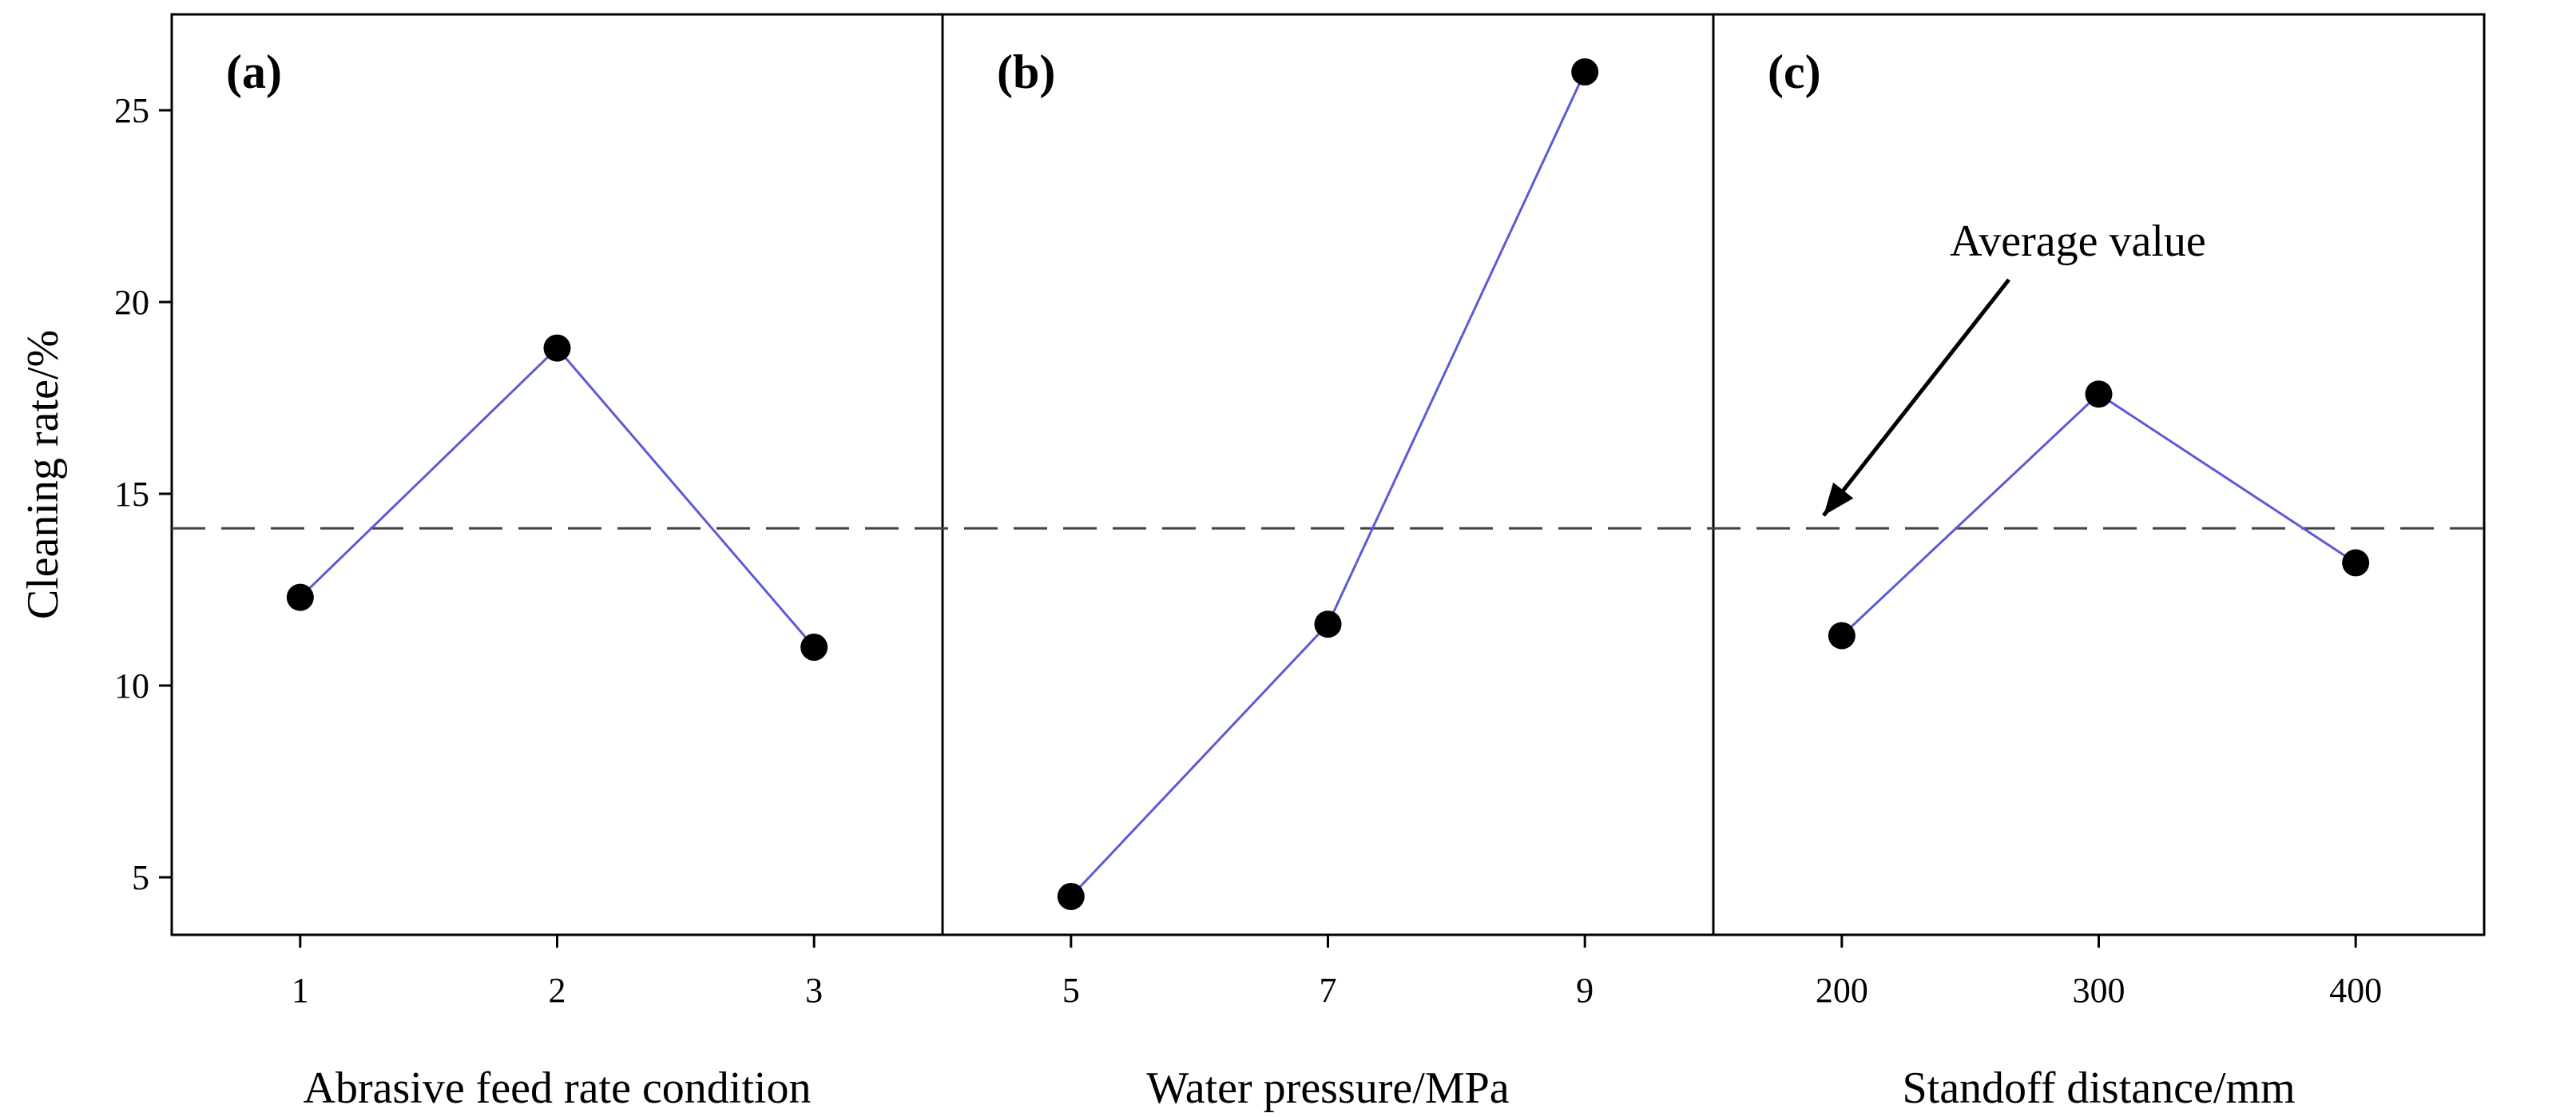 The image size is (2576, 1117). Describe the element at coordinates (558, 1088) in the screenshot. I see `x-axis-title: Abrasive feed rate condition` at that location.